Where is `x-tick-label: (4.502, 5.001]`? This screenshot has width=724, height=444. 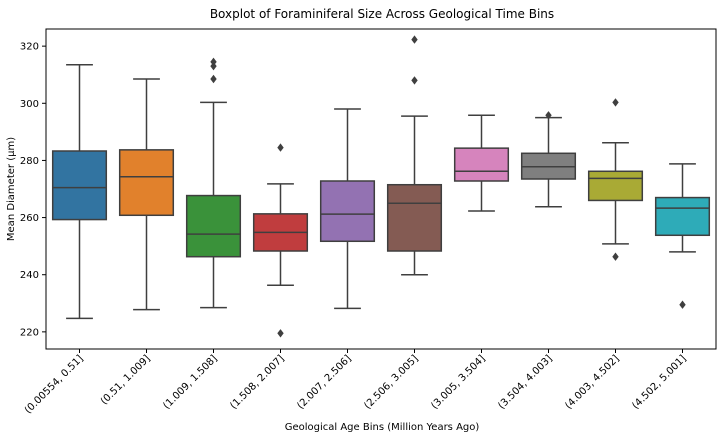 x-tick-label: (4.502, 5.001] is located at coordinates (659, 382).